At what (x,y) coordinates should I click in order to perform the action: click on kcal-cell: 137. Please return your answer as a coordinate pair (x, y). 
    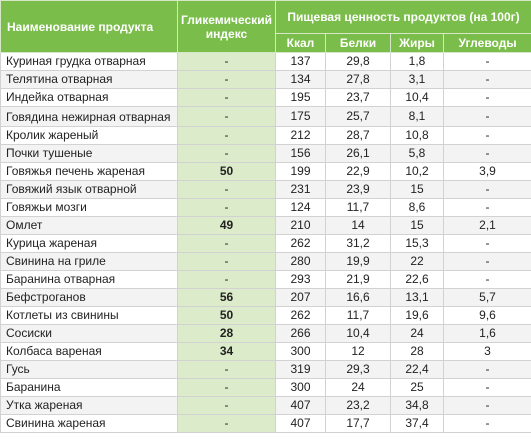
    Looking at the image, I should click on (300, 61).